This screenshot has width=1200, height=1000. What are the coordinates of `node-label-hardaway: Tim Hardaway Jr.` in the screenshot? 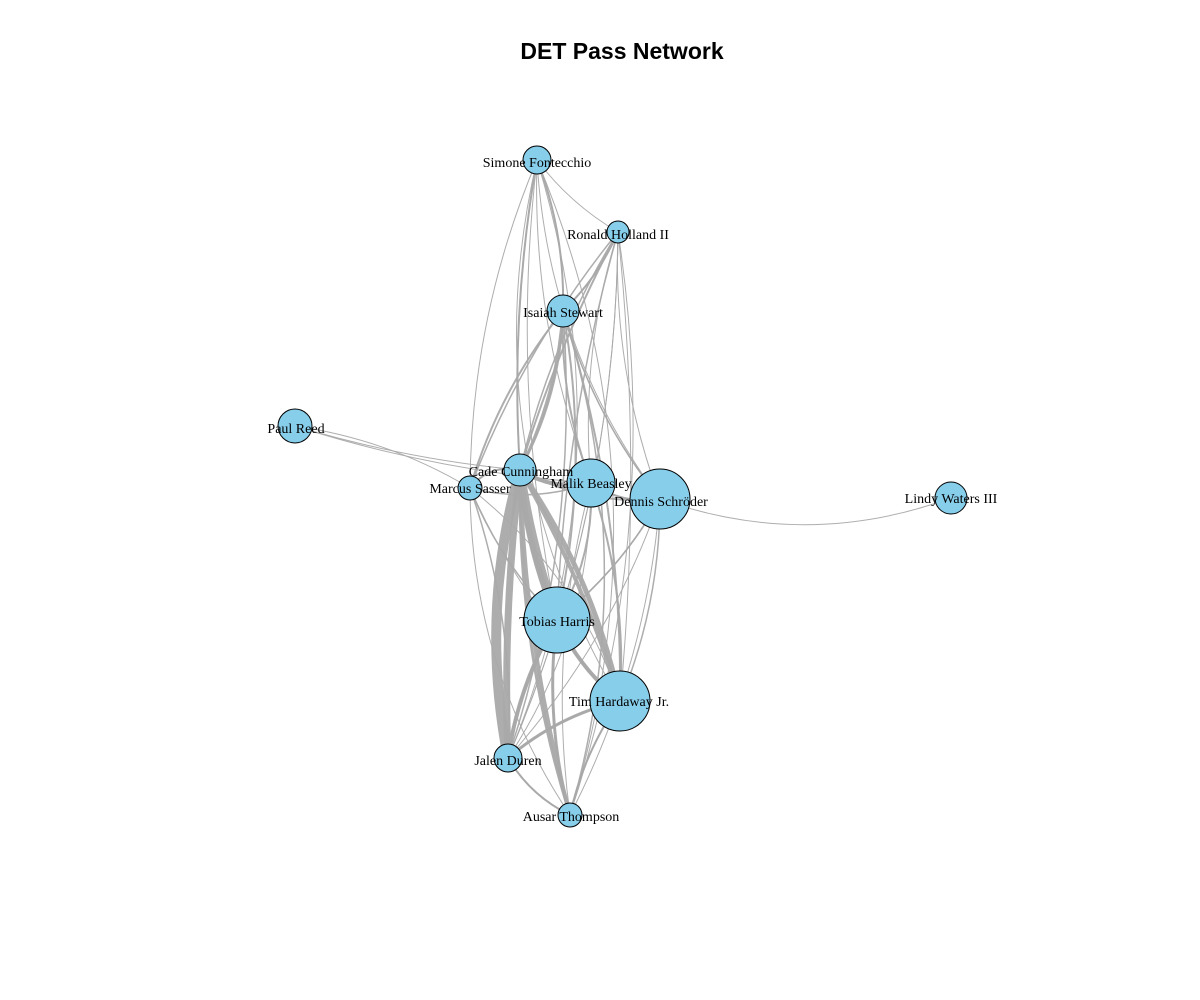 It's located at (619, 702).